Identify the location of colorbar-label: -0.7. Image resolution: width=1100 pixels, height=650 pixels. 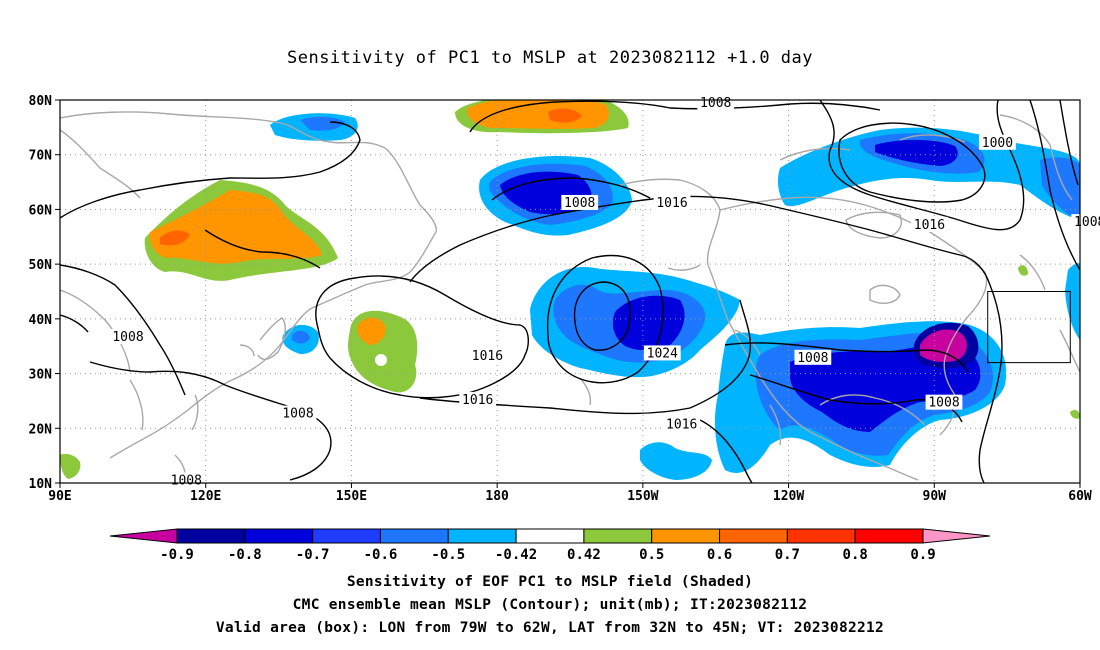
(313, 555).